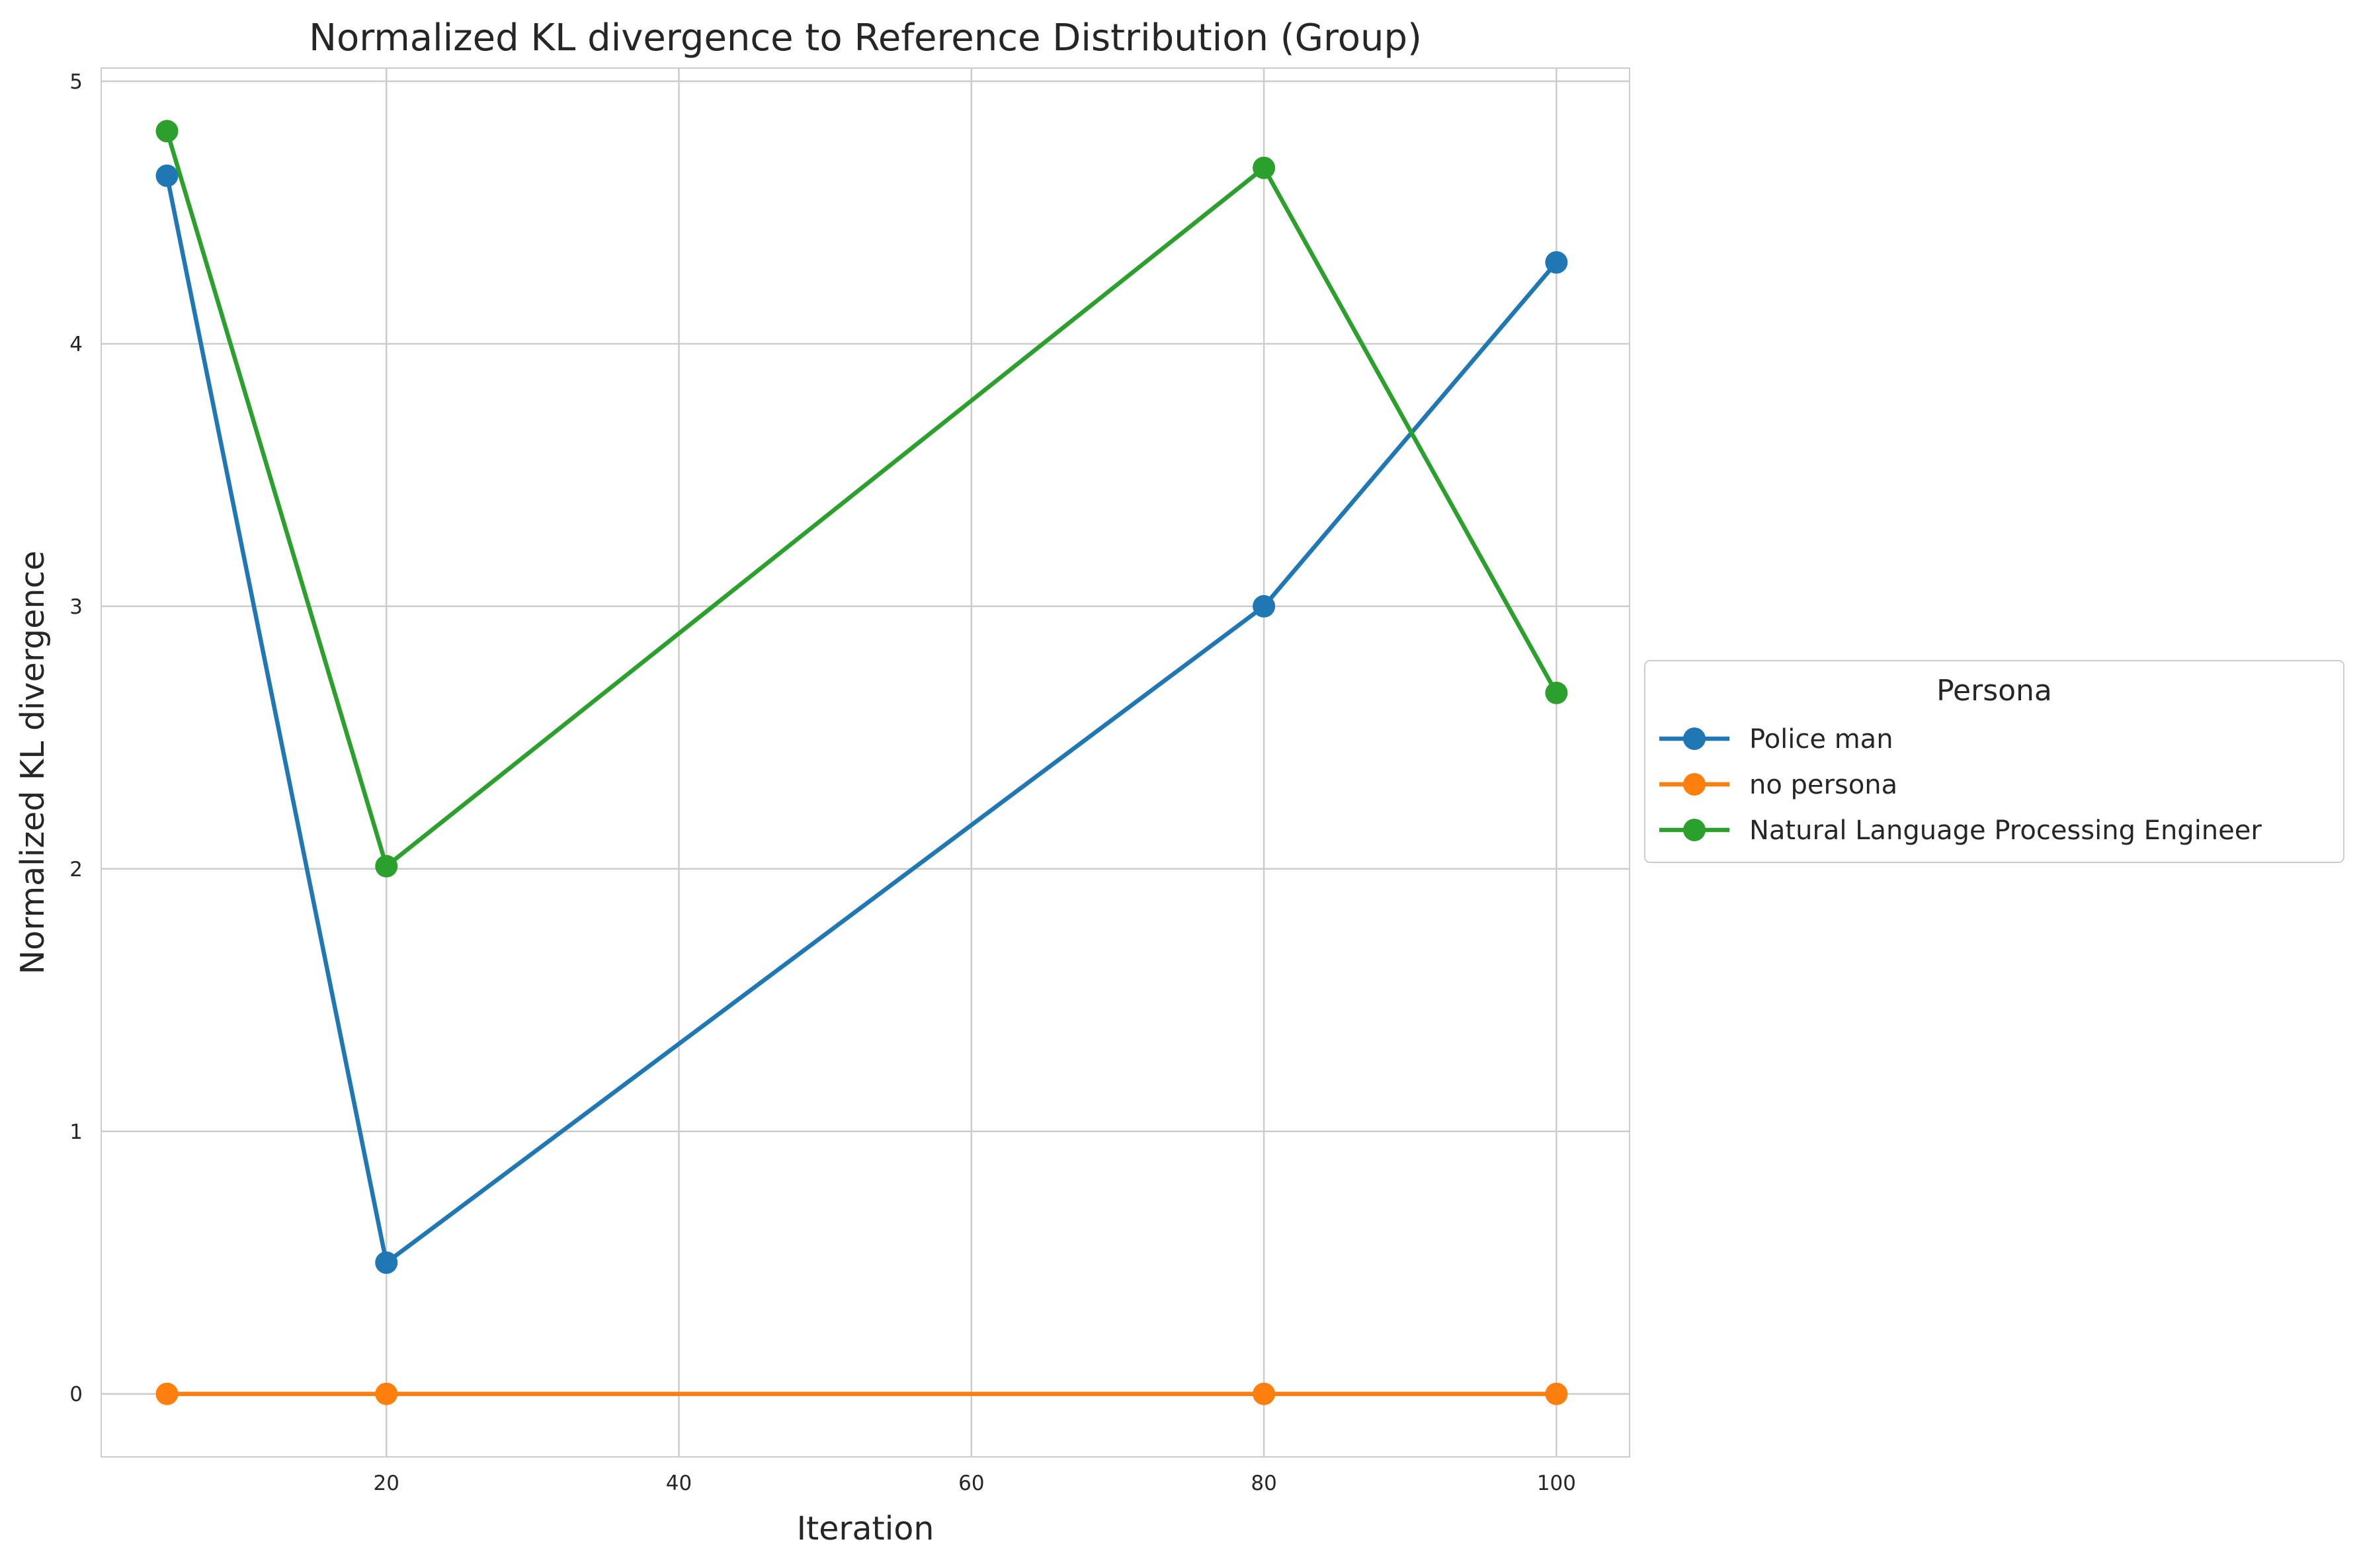 This screenshot has width=2361, height=1568. What do you see at coordinates (76, 738) in the screenshot?
I see `y-axis-ticks: 0 1 2 3 4 5` at bounding box center [76, 738].